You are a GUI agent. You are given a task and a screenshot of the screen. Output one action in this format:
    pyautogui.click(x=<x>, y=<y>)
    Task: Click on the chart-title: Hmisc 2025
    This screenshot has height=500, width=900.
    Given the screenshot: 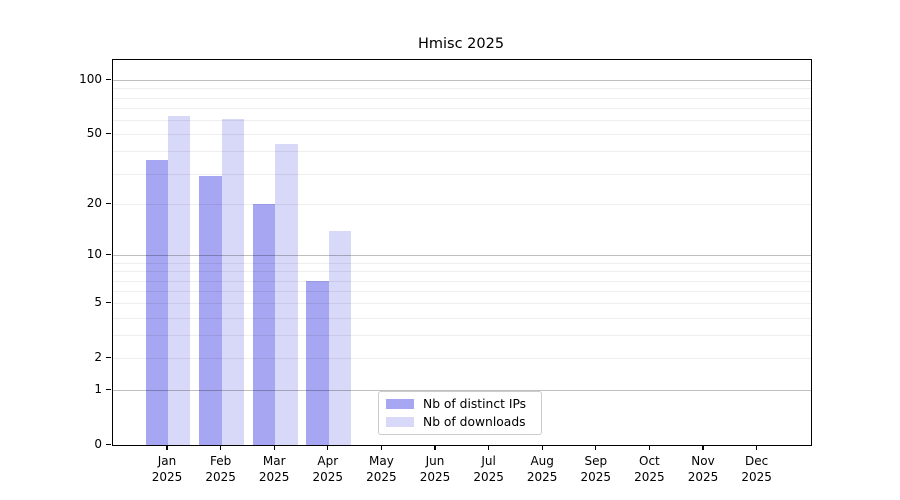 What is the action you would take?
    pyautogui.click(x=461, y=44)
    